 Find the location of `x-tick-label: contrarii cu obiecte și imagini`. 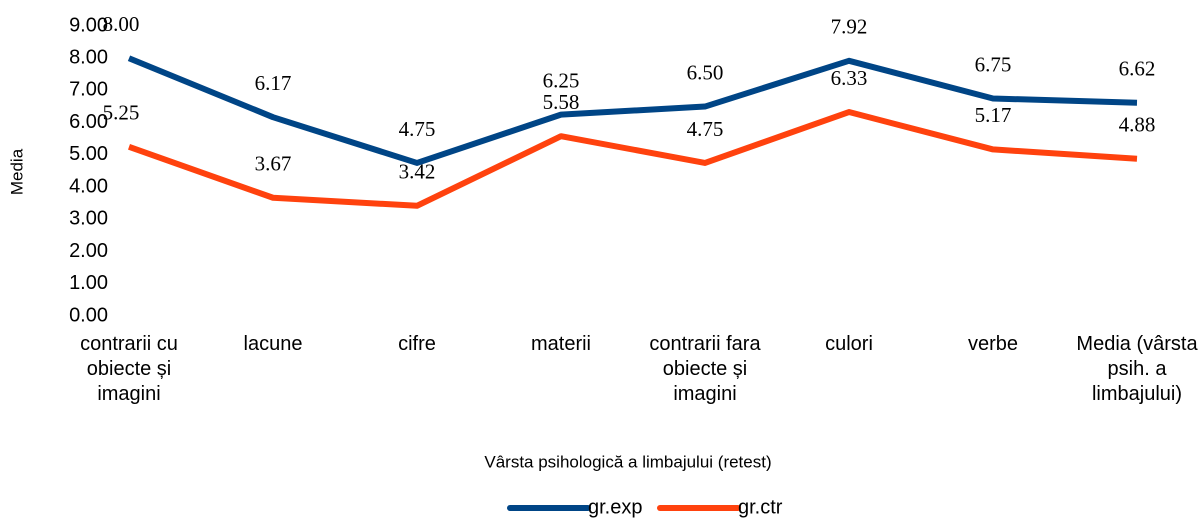

x-tick-label: contrarii cu obiecte și imagini is located at coordinates (129, 369).